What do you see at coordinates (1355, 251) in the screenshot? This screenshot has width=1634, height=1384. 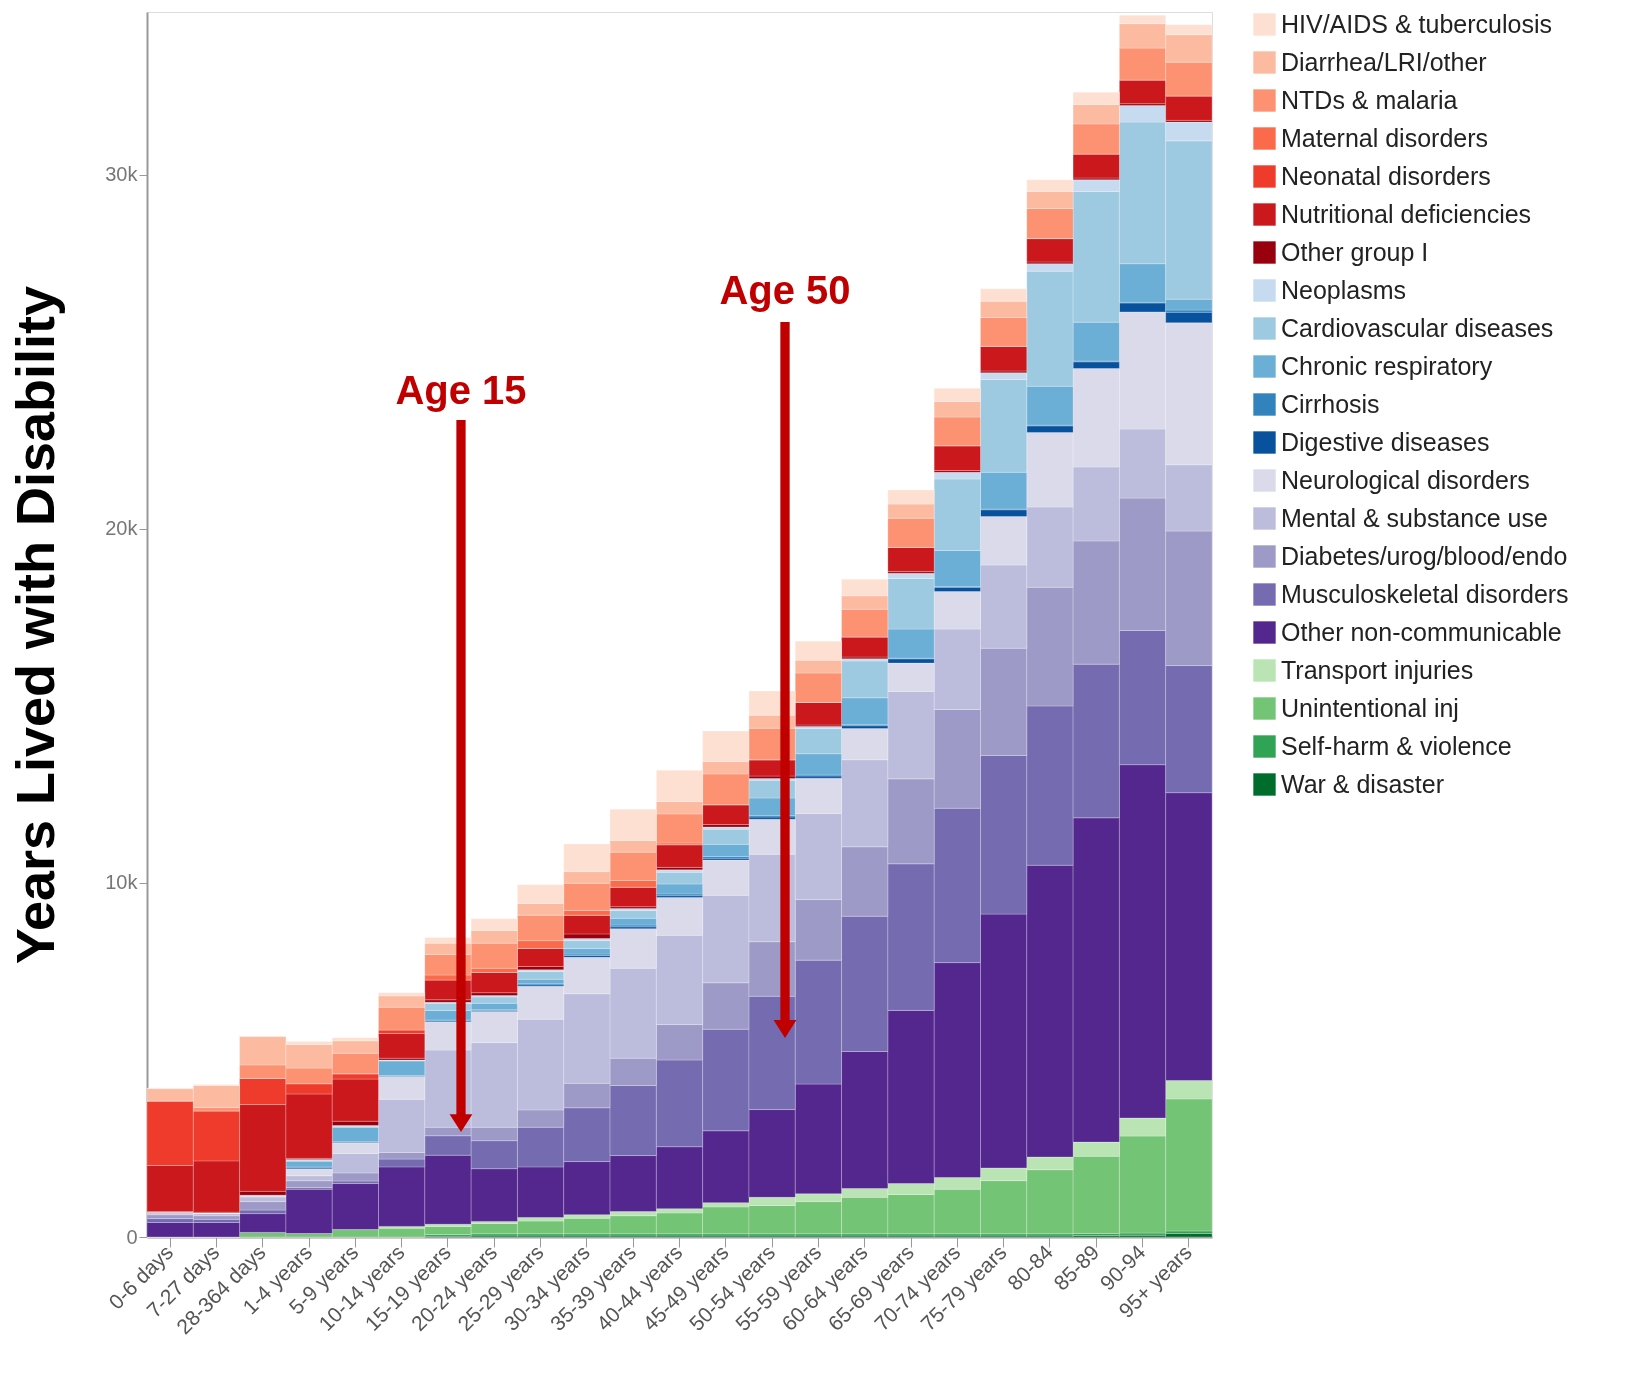 I see `legend-label: Other group I` at bounding box center [1355, 251].